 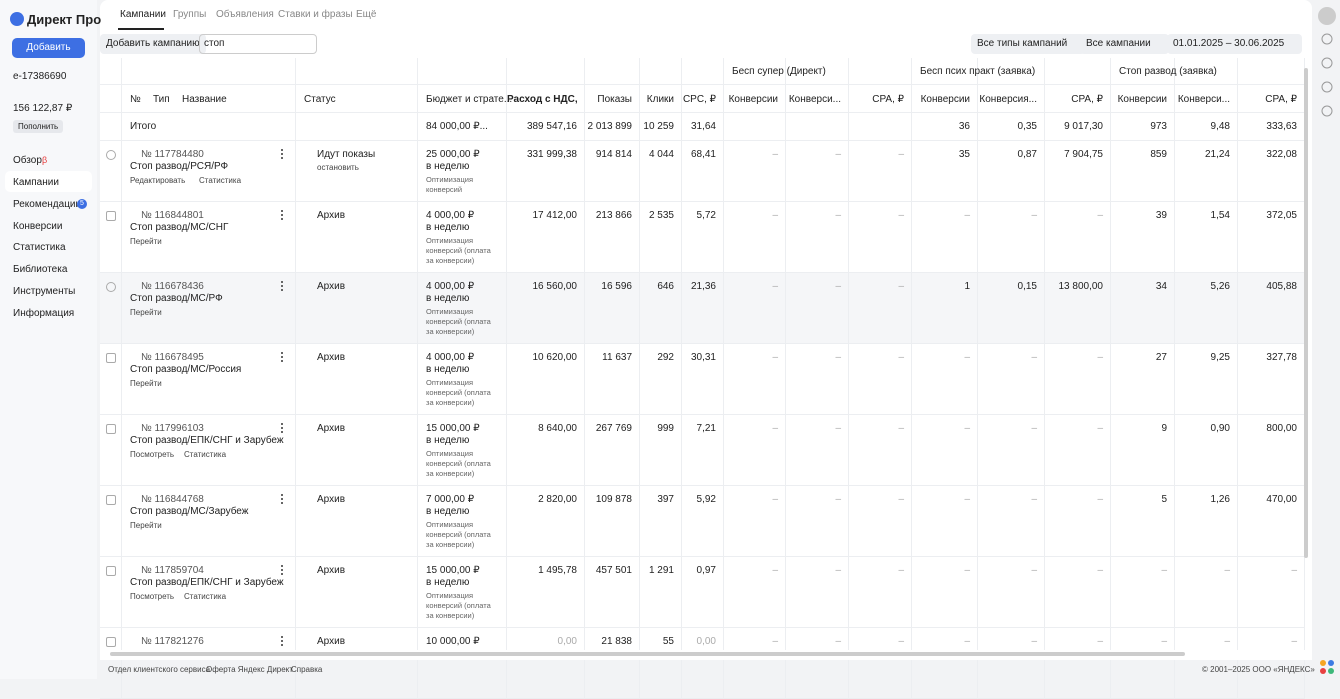 What do you see at coordinates (1028, 44) in the screenshot?
I see `select: Все типы кампаний` at bounding box center [1028, 44].